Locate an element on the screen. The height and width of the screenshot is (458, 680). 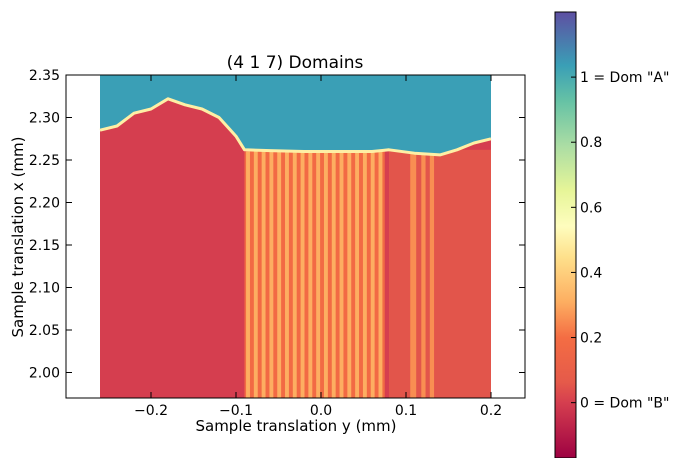
colorbar is located at coordinates (565, 234).